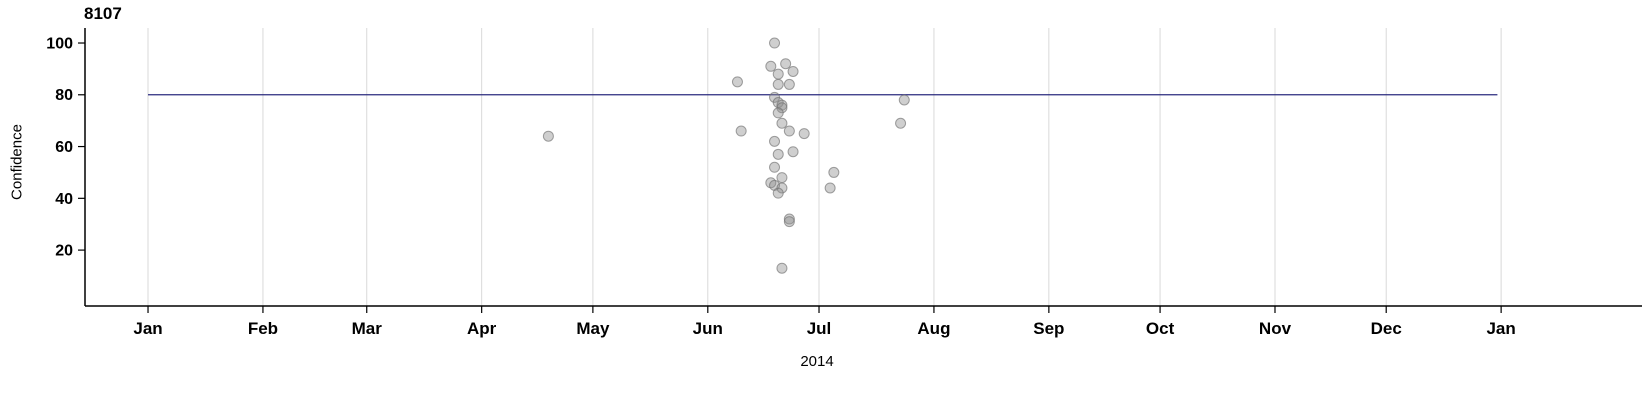  I want to click on x-tick-label: May, so click(593, 328).